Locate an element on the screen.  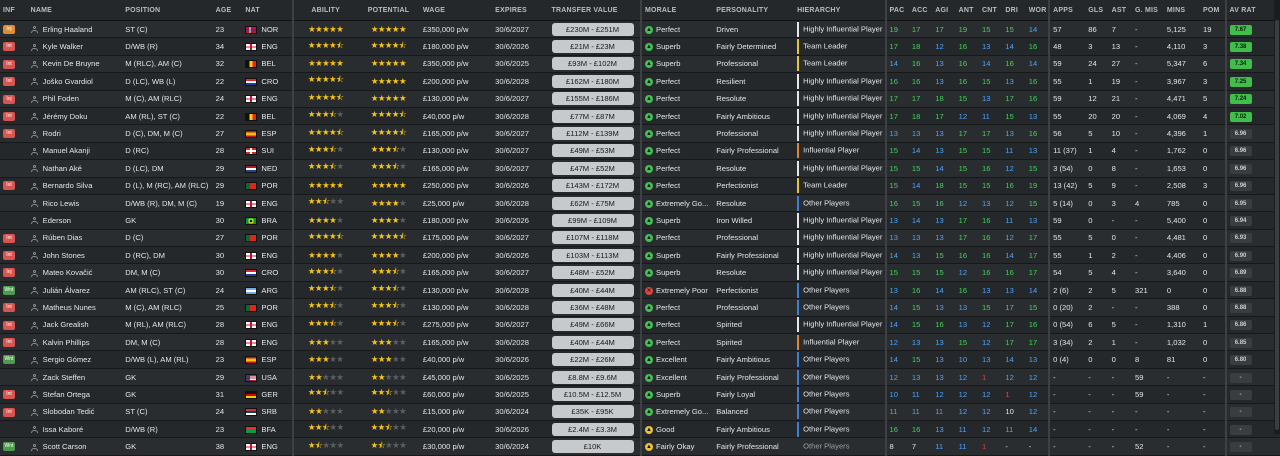
name-cell: Erling Haaland is located at coordinates (75, 29).